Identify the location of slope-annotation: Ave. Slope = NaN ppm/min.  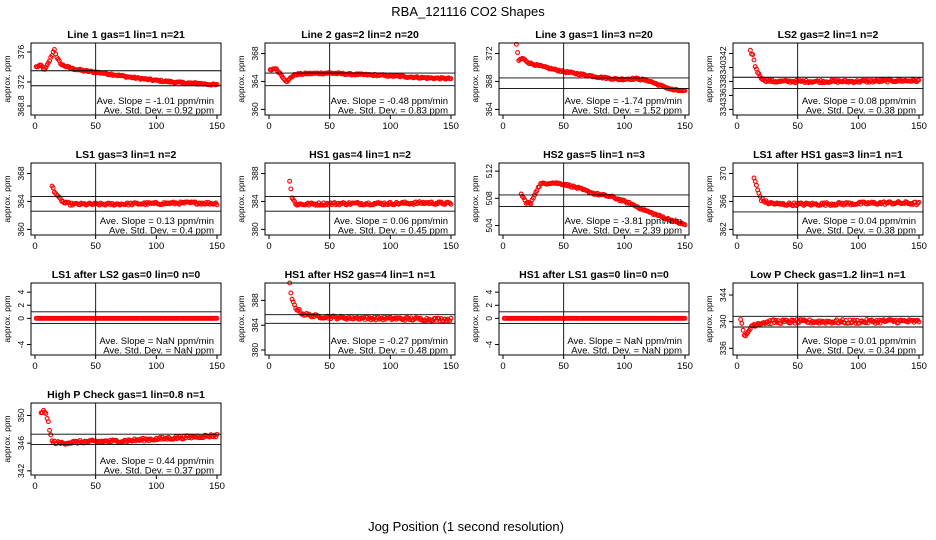
(624, 341).